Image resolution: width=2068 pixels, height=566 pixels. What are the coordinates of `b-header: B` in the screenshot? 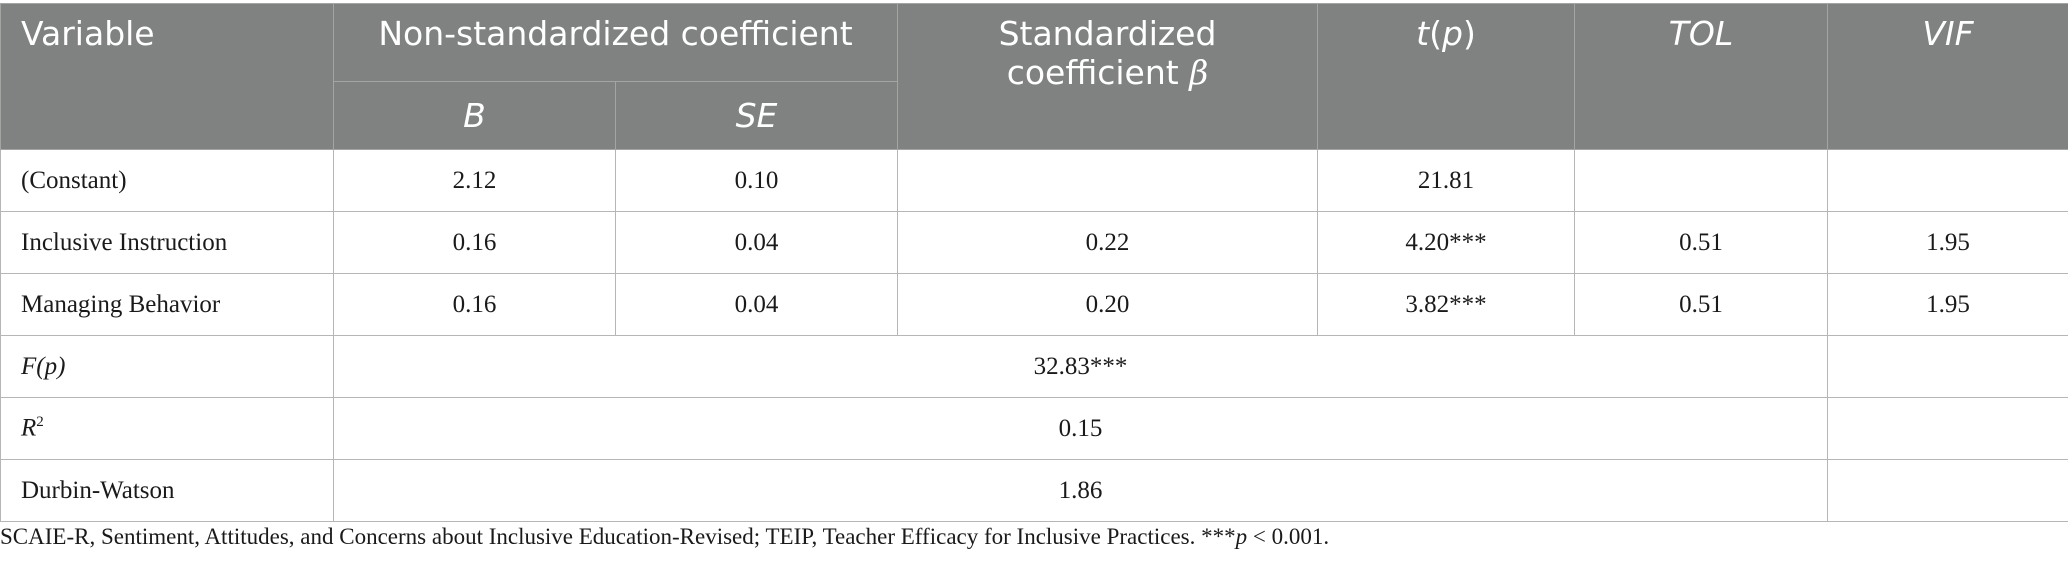 It's located at (474, 115).